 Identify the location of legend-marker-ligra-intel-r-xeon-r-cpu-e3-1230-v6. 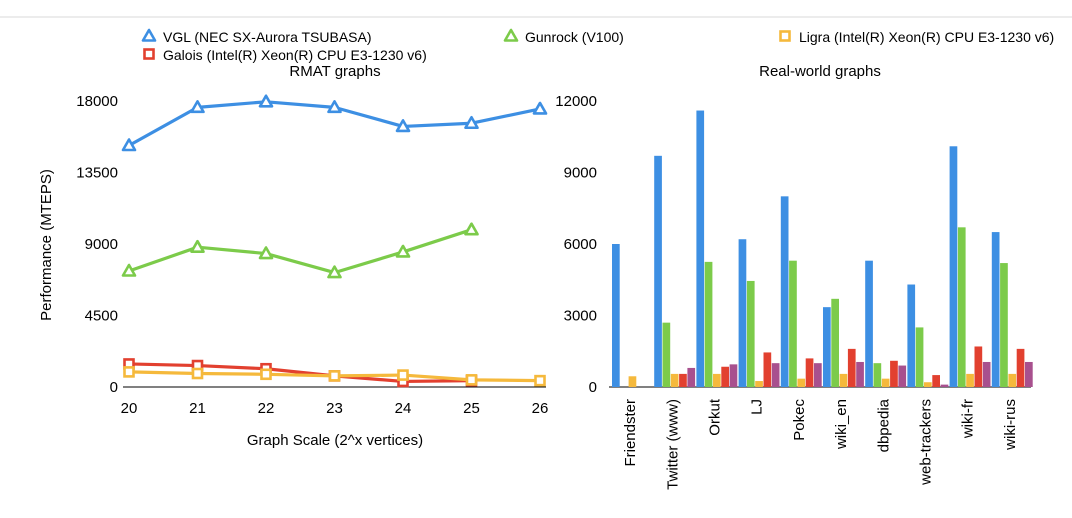
(785, 36).